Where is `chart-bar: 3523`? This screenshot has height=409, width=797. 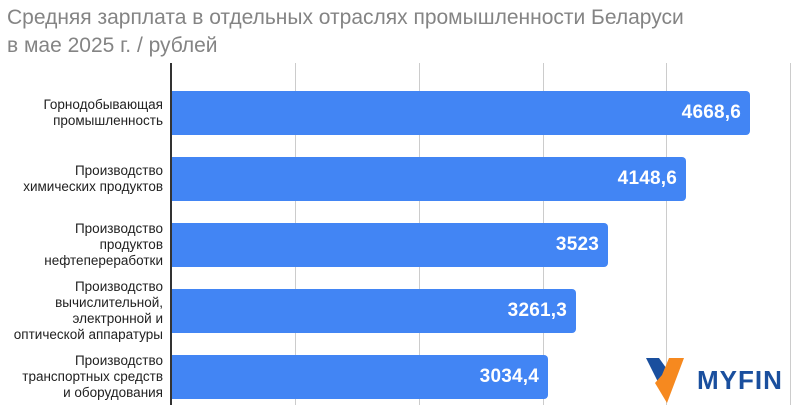 chart-bar: 3523 is located at coordinates (390, 245).